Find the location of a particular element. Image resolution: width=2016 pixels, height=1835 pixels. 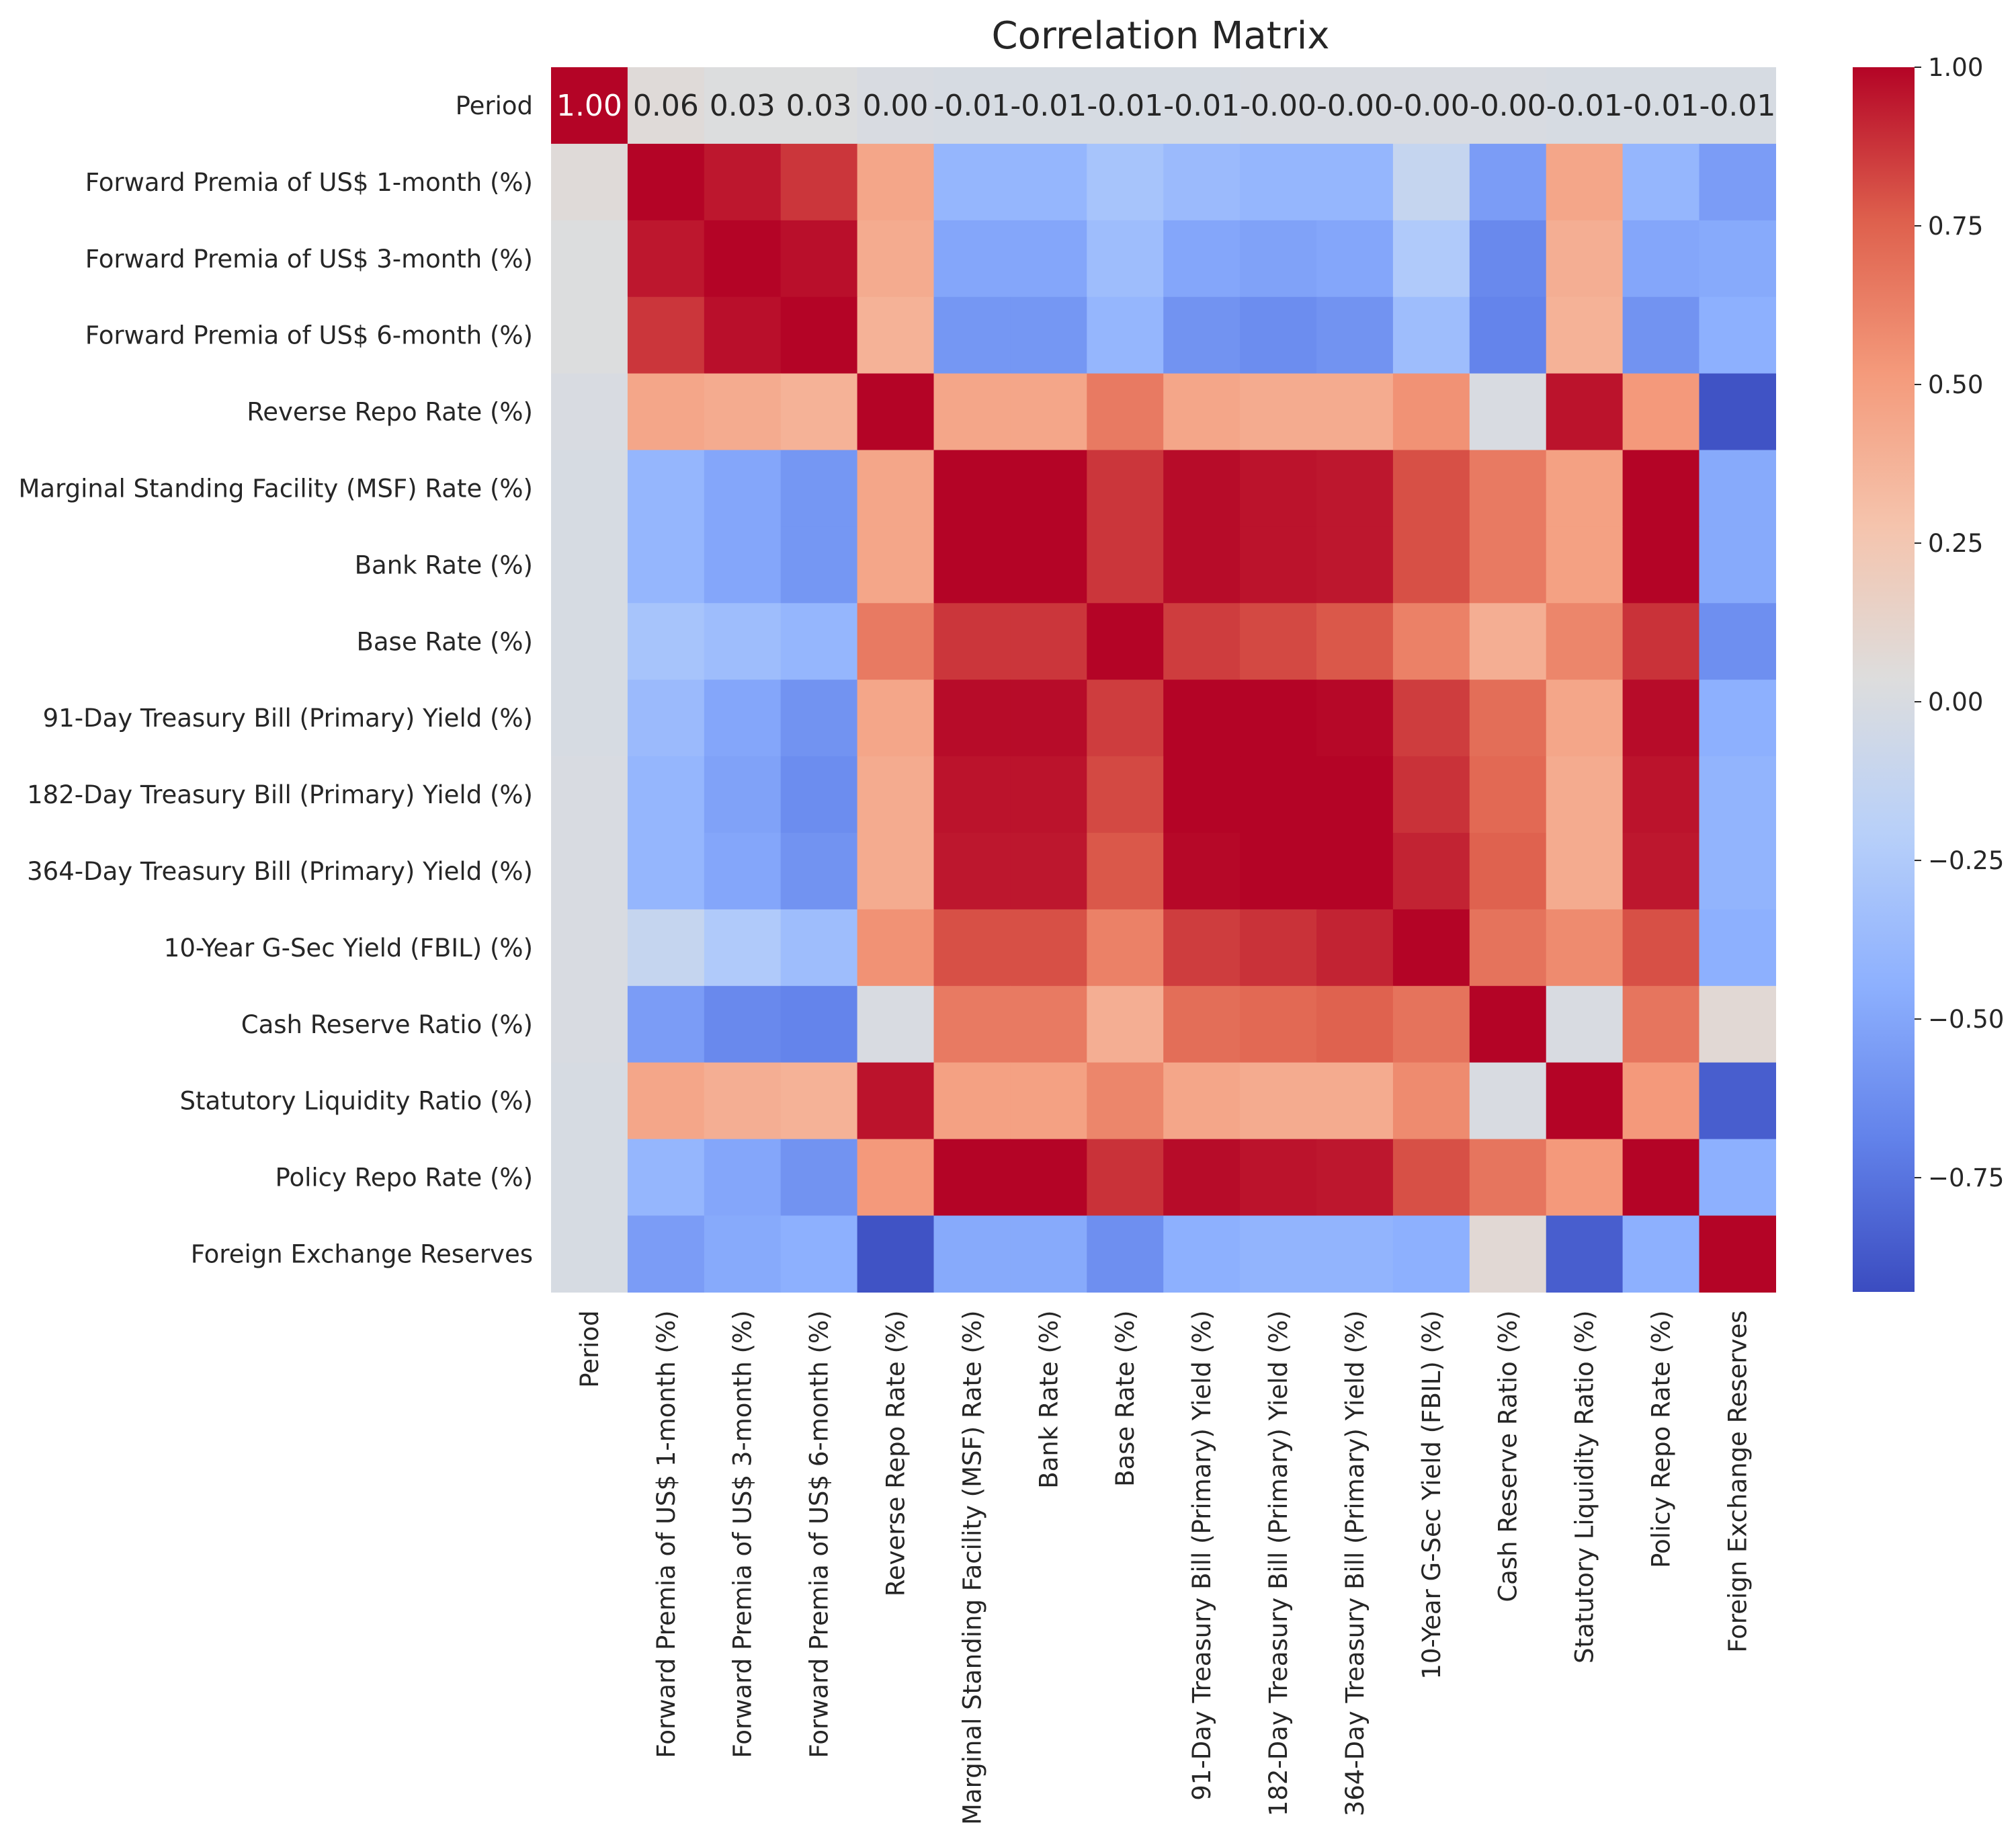

cell-annotation: 0.06 is located at coordinates (666, 106).